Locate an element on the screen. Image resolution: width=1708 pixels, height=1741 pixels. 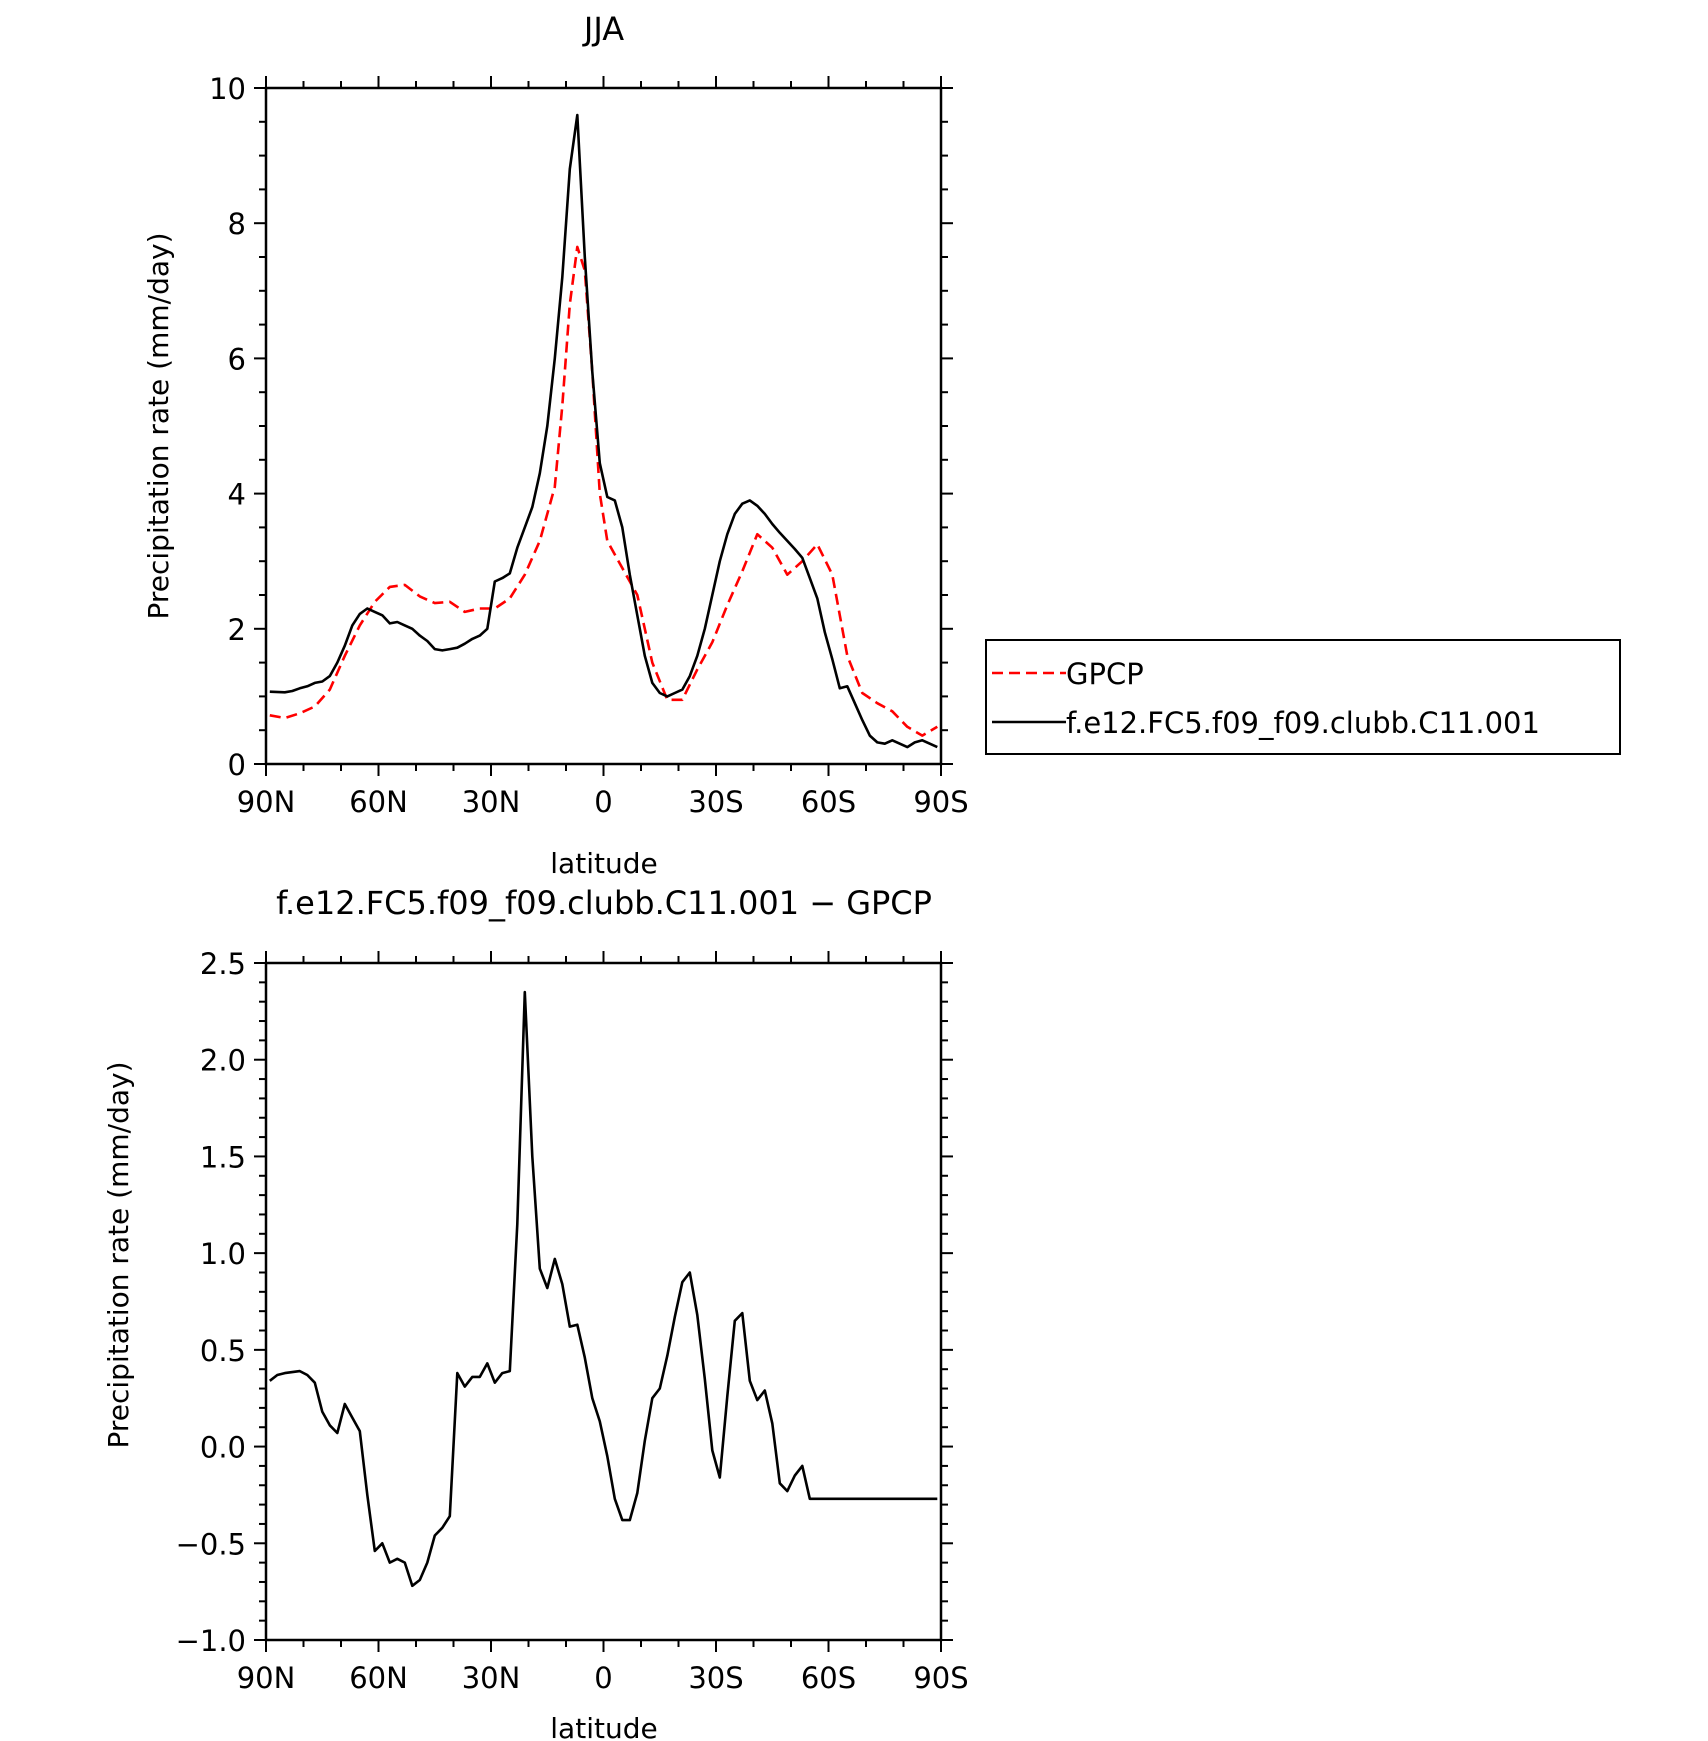
top-y-tick-label: 10 is located at coordinates (227, 89).